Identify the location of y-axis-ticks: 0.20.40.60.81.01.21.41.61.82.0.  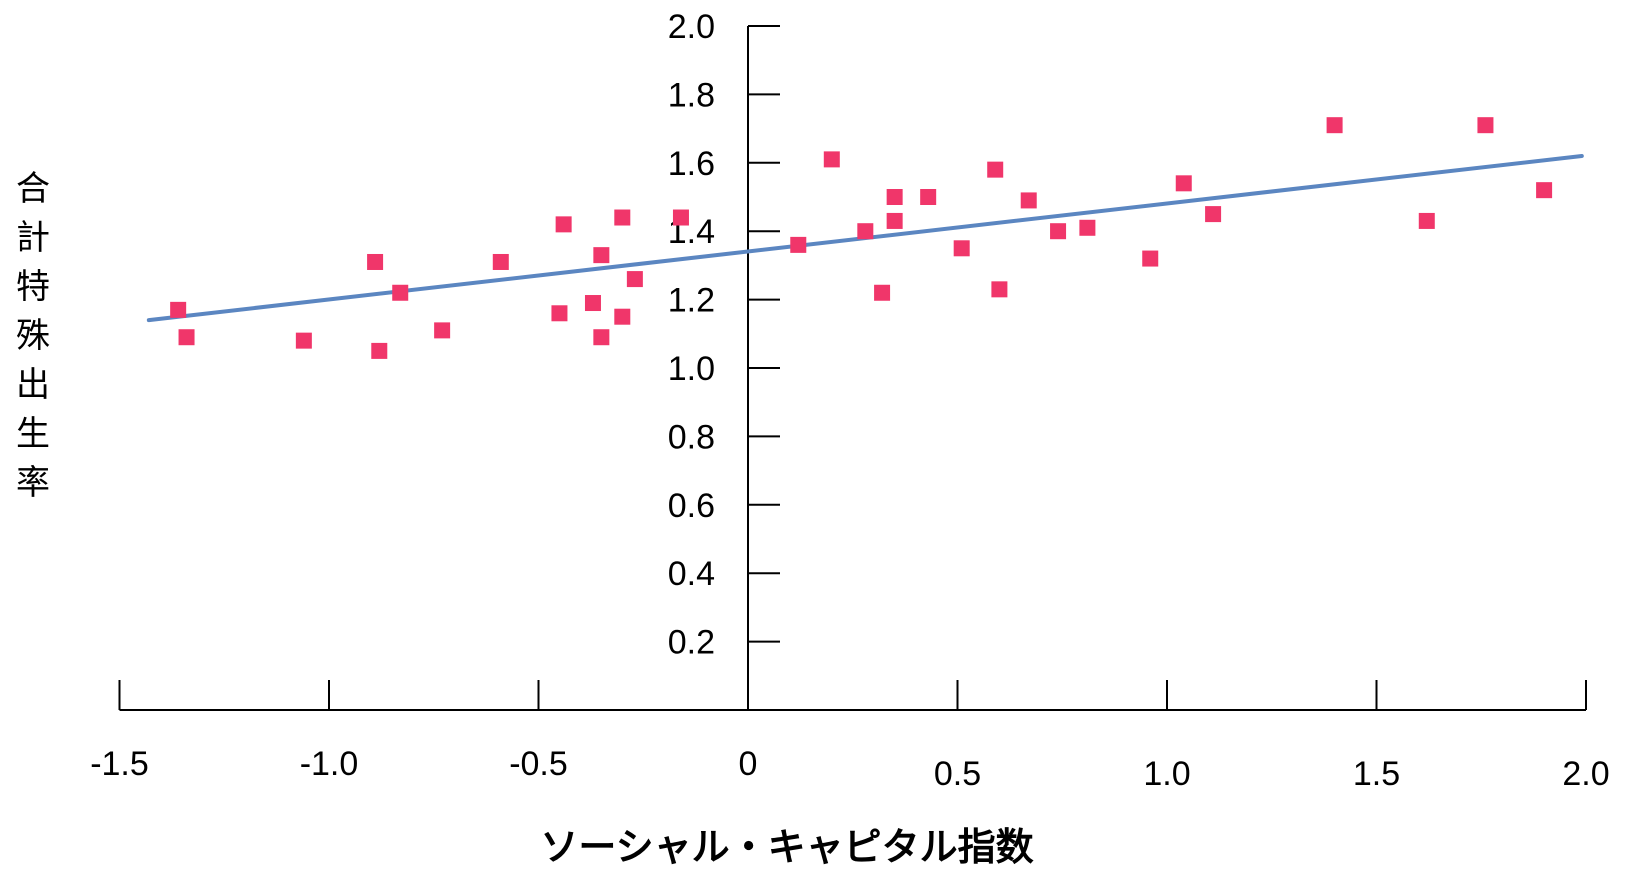
(724, 335).